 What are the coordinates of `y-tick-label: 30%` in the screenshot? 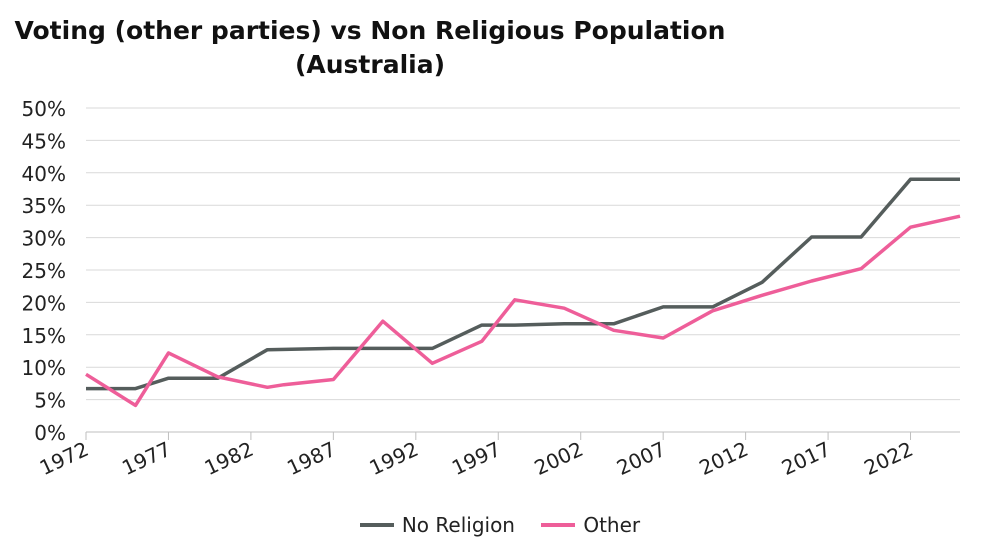 It's located at (44, 239).